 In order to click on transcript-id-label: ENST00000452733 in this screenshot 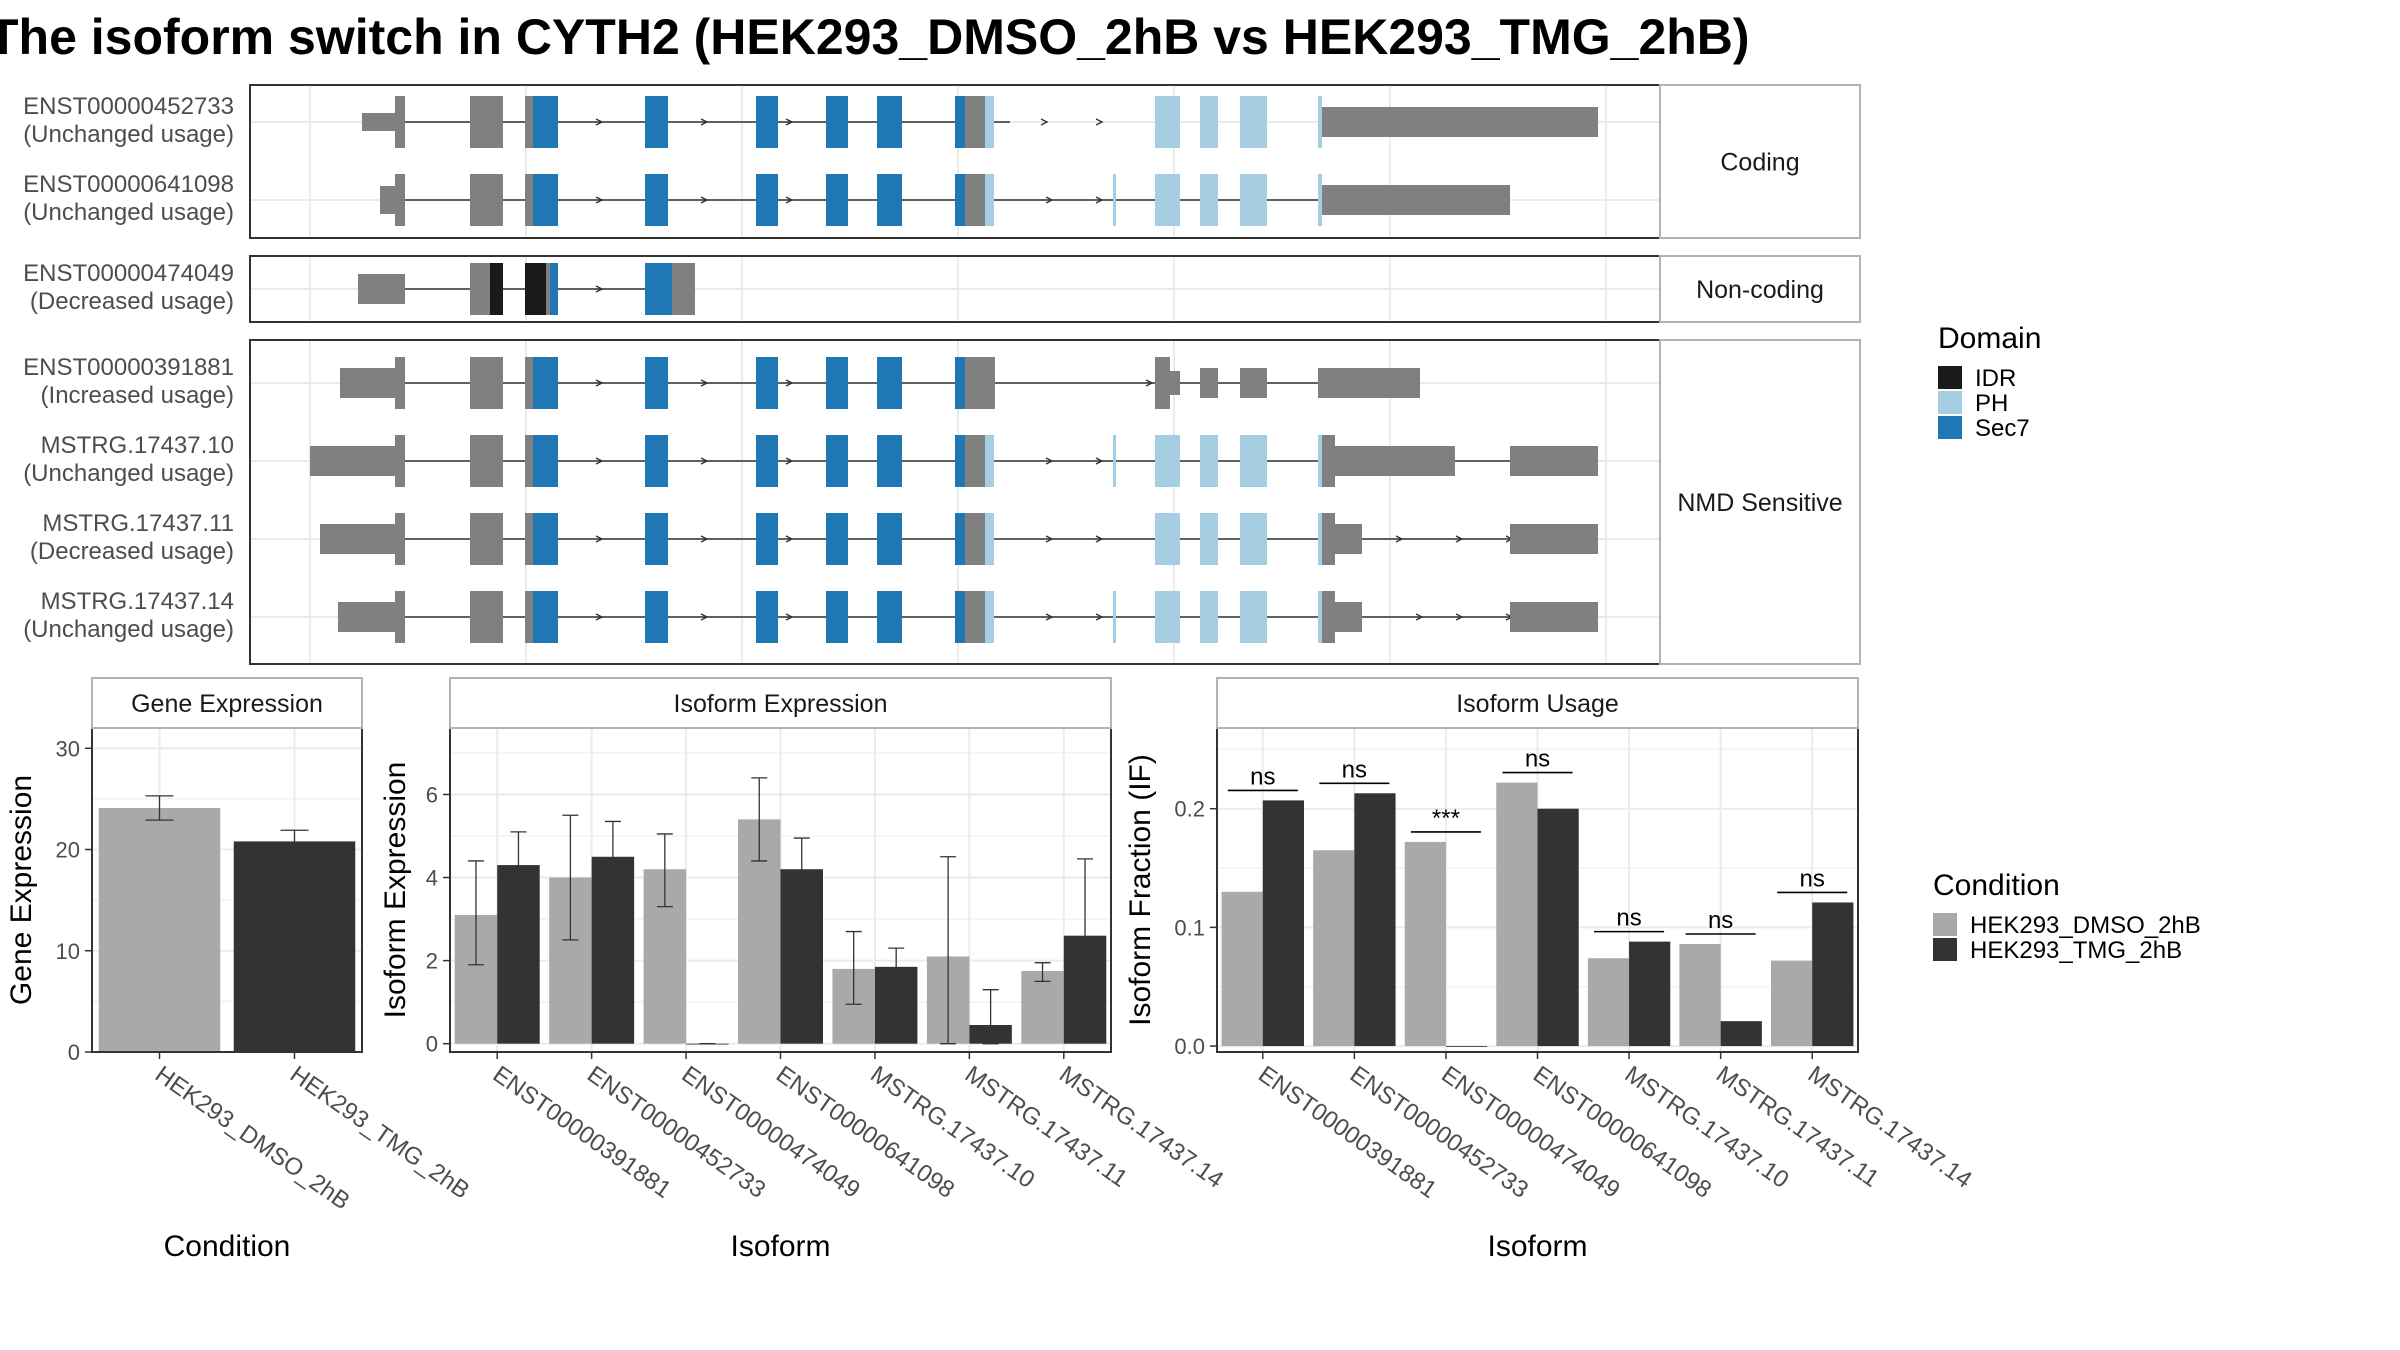, I will do `click(128, 106)`.